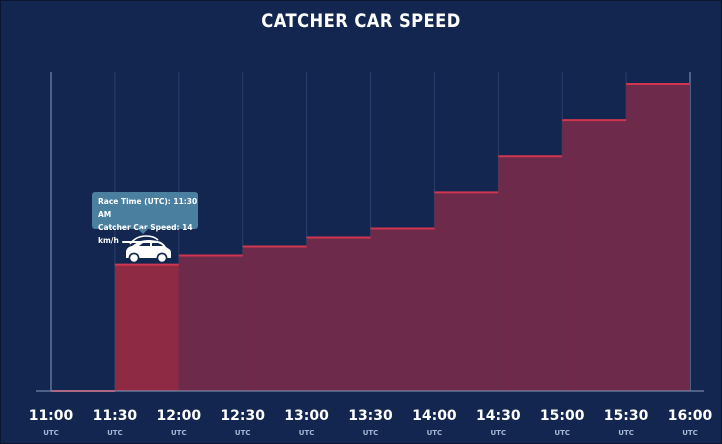  What do you see at coordinates (146, 249) in the screenshot?
I see `car-icon` at bounding box center [146, 249].